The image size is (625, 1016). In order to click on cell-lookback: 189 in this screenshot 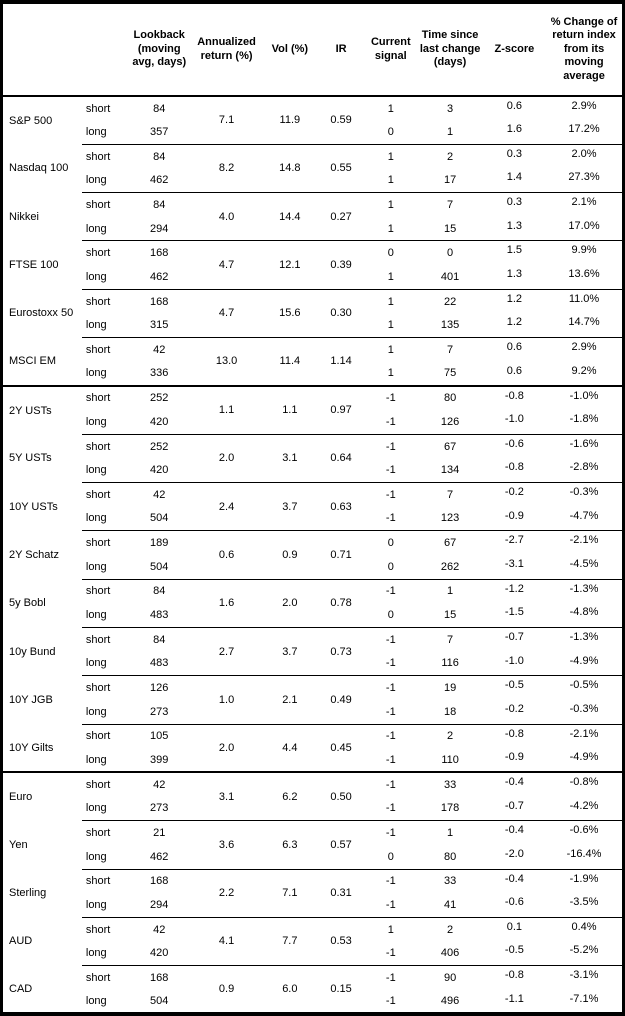, I will do `click(159, 542)`.